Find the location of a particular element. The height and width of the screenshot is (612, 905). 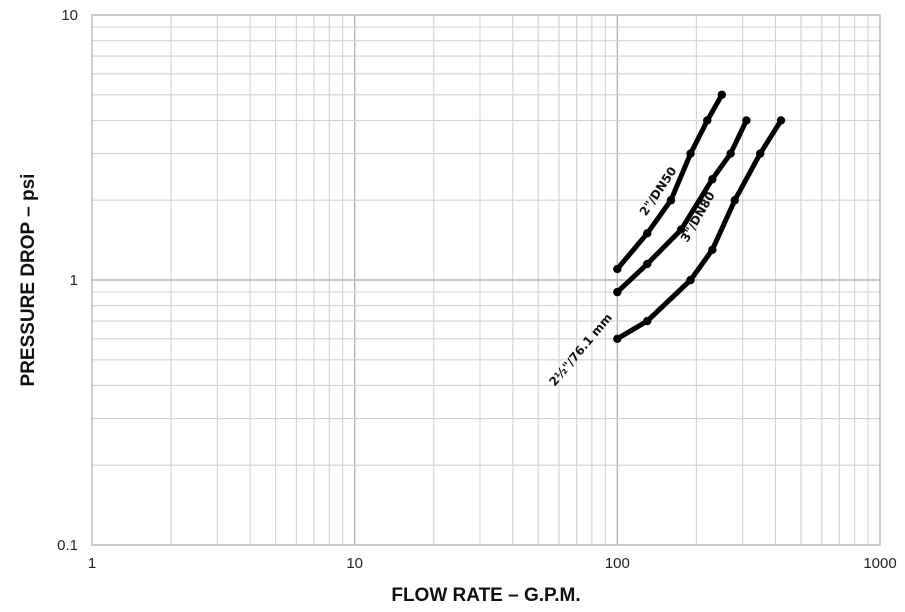

y-tick-label: 1 is located at coordinates (74, 280).